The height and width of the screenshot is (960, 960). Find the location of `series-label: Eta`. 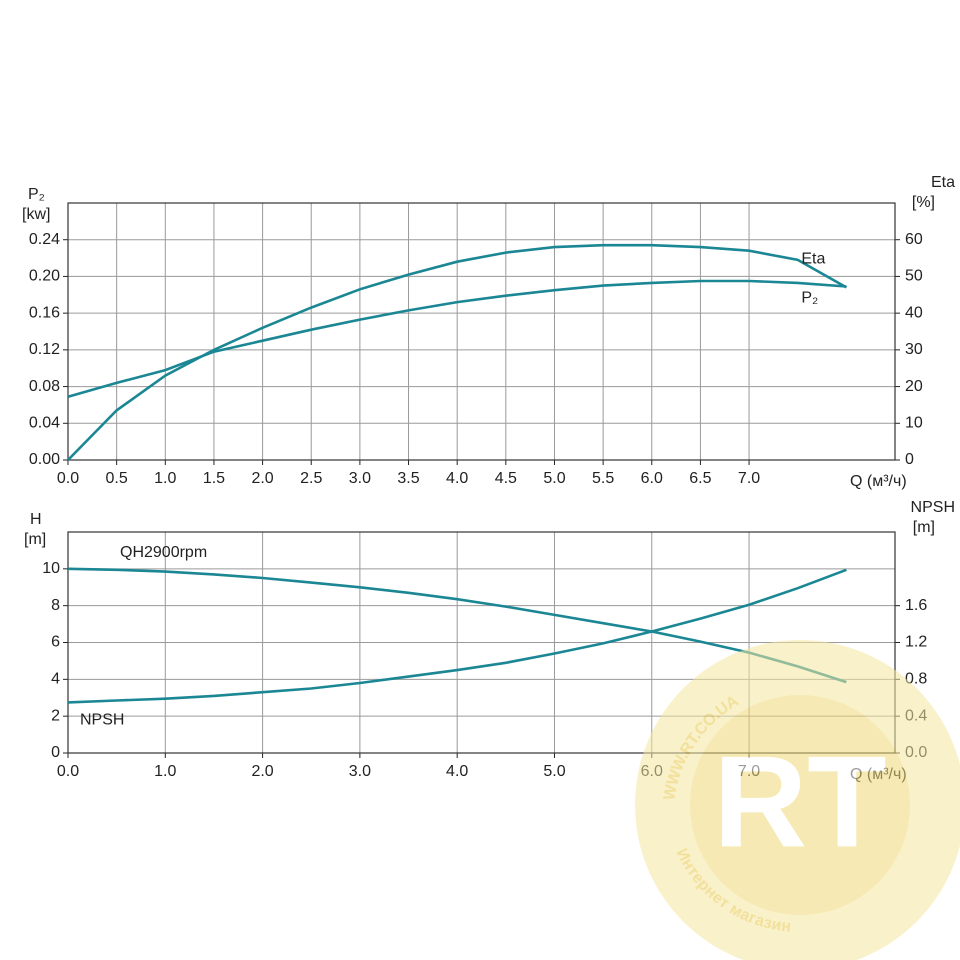

series-label: Eta is located at coordinates (813, 259).